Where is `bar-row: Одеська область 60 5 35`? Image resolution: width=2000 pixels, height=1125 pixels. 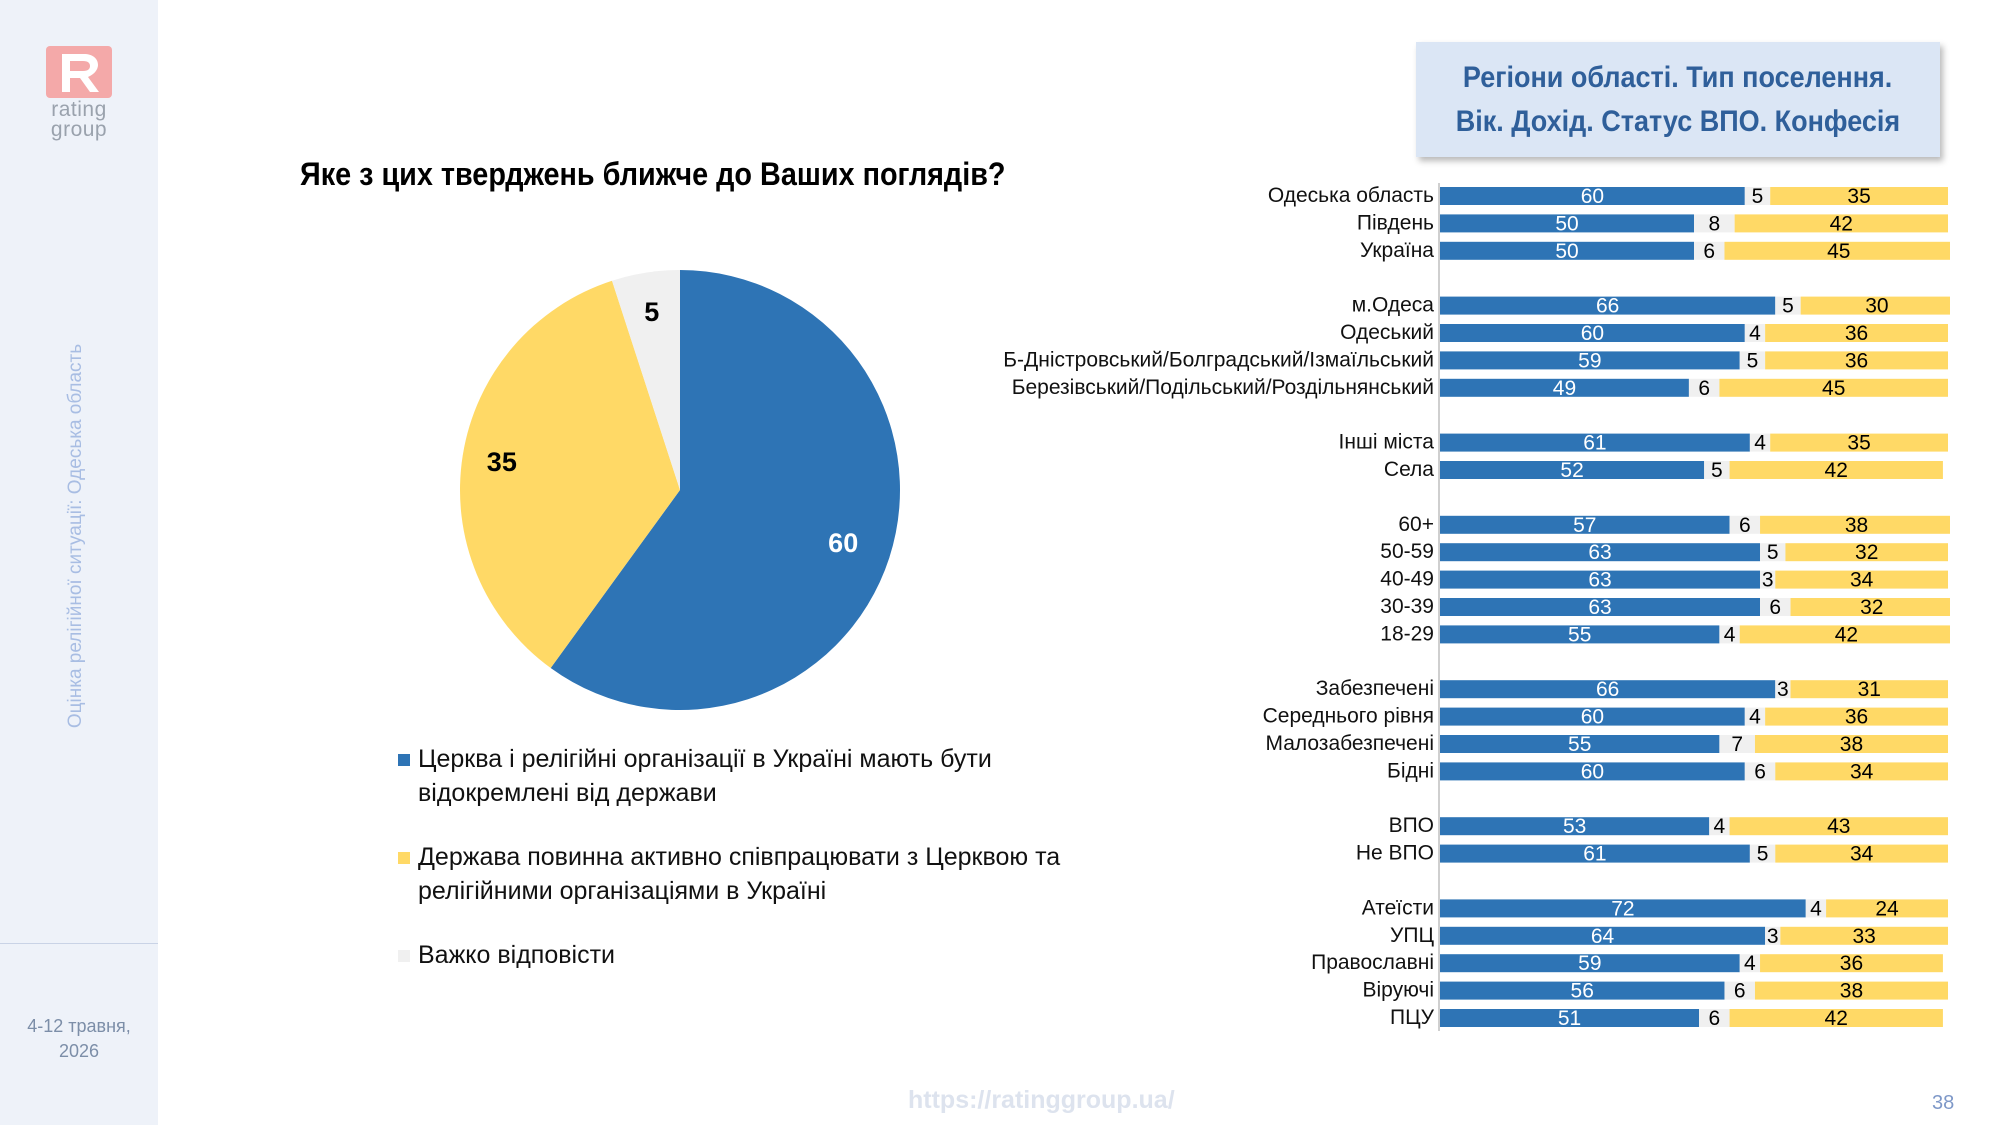 bar-row: Одеська область 60 5 35 is located at coordinates (1608, 196).